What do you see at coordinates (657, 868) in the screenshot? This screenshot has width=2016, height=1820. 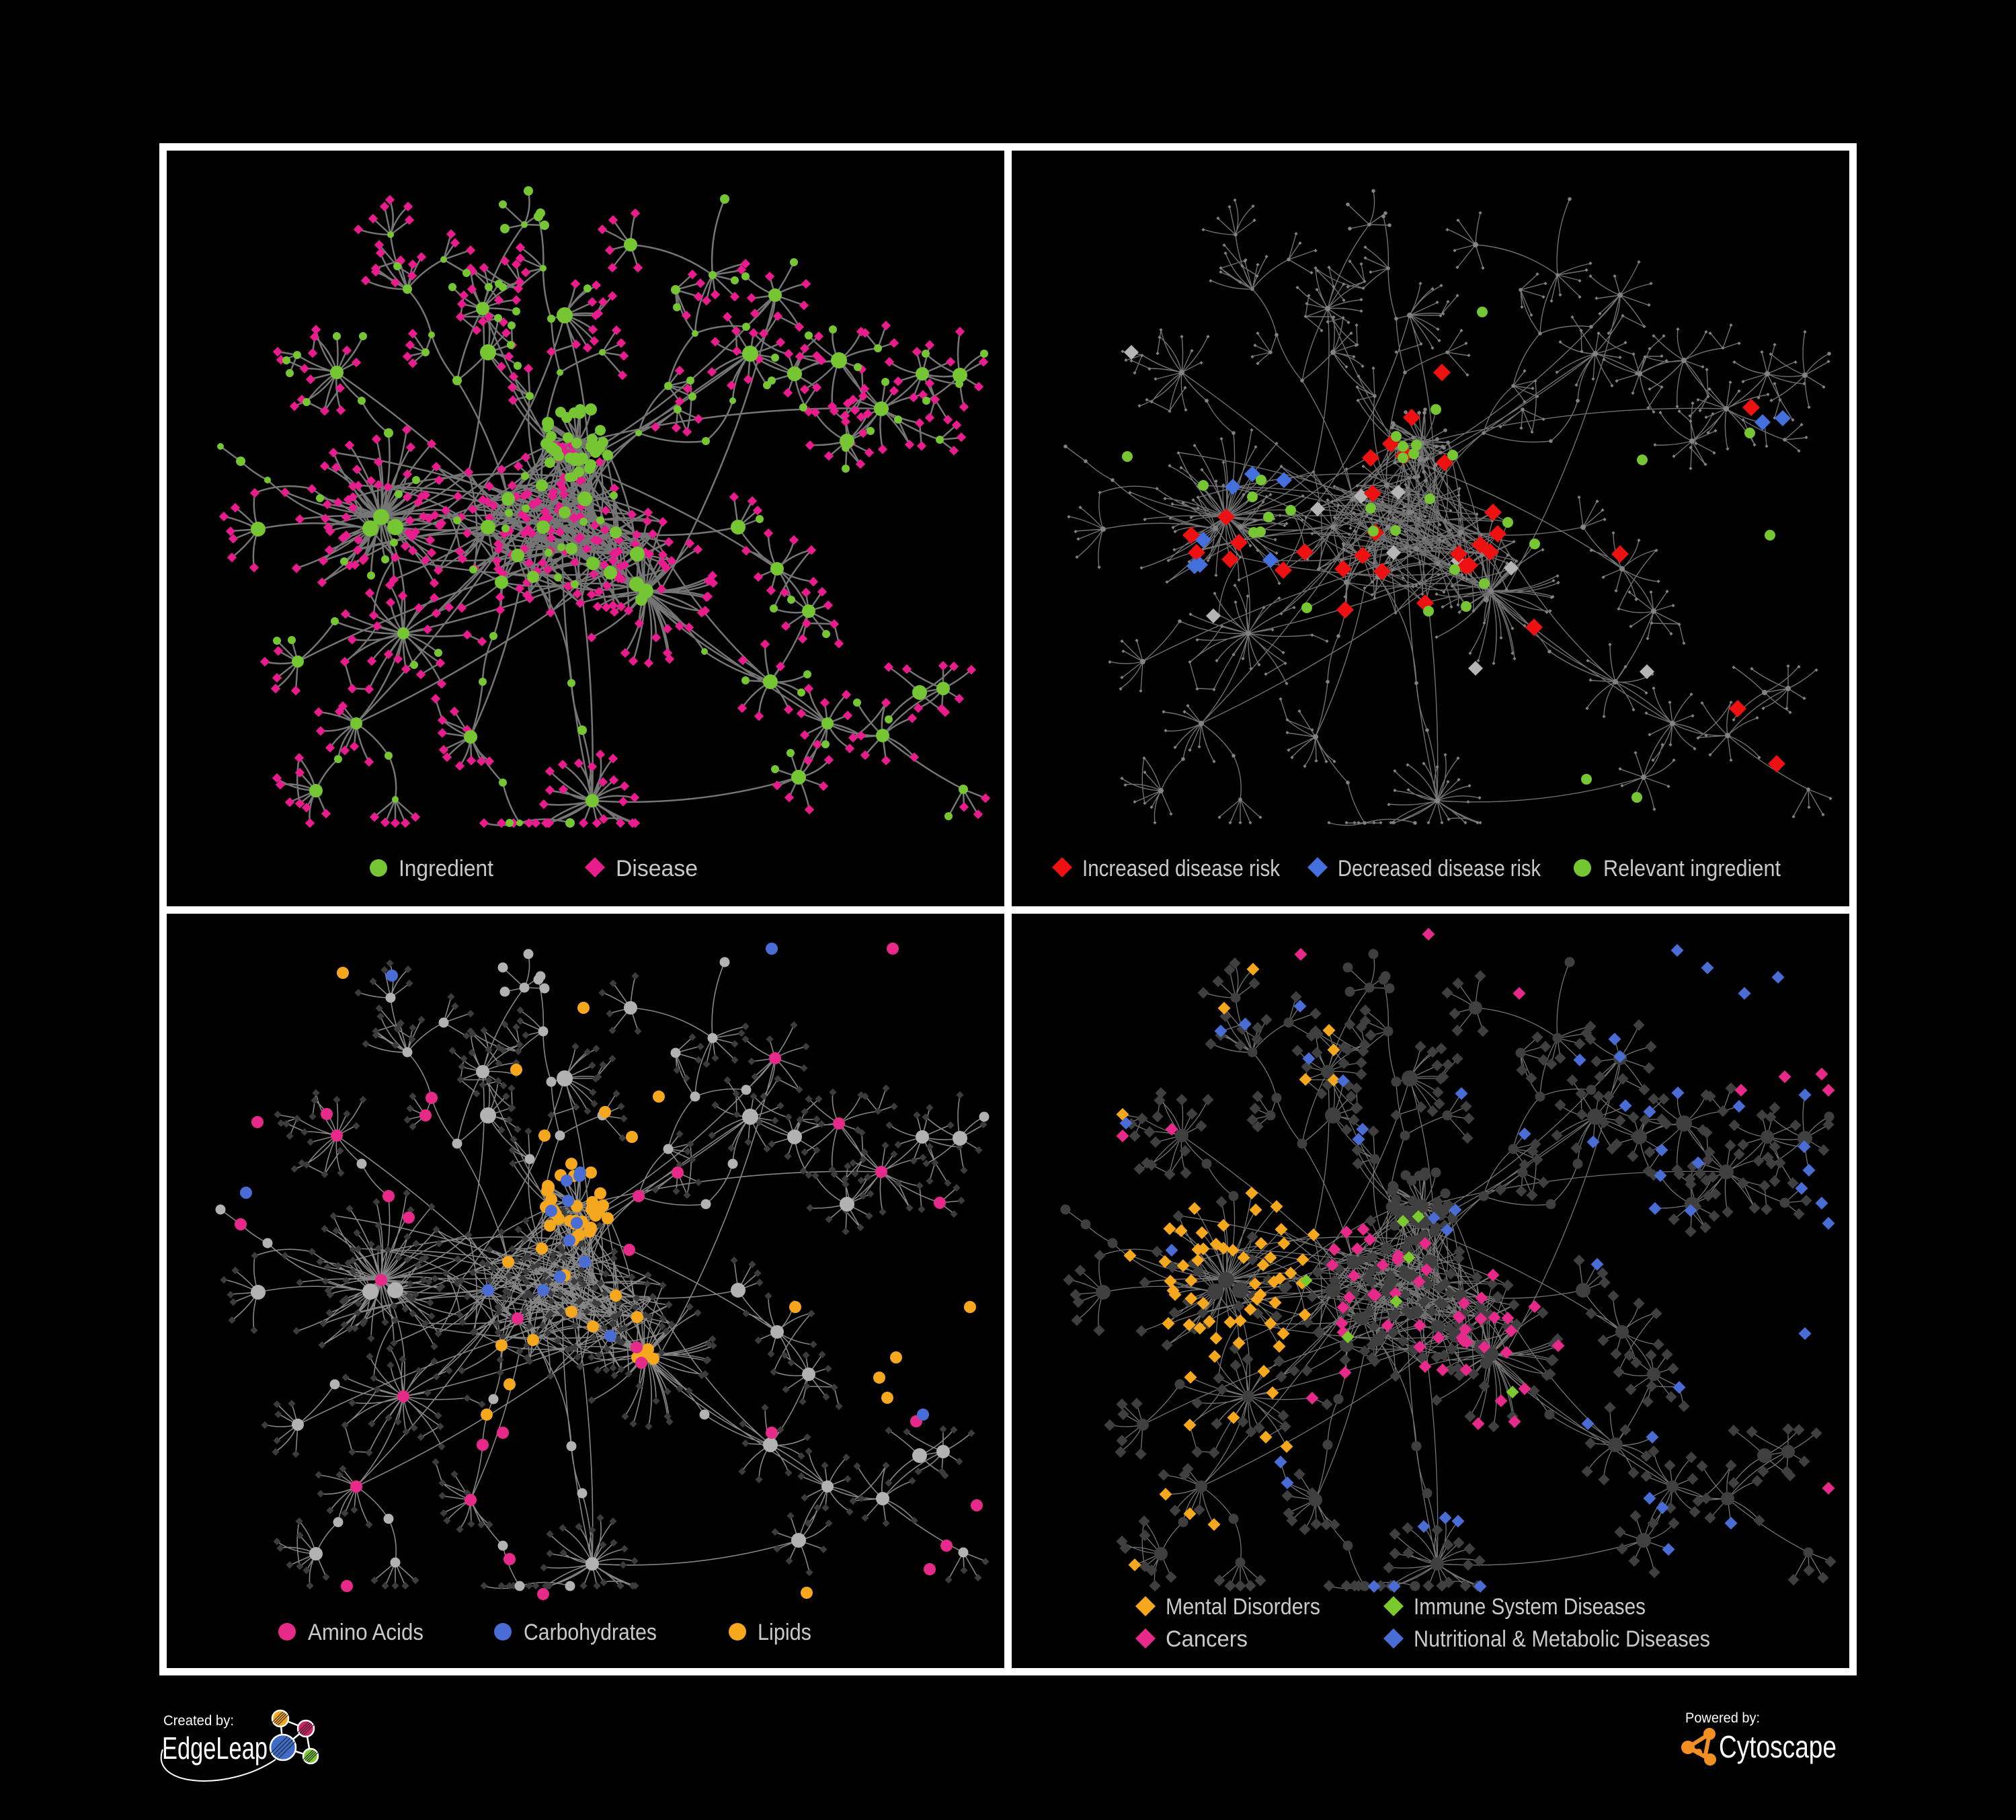 I see `svg-text: Disease` at bounding box center [657, 868].